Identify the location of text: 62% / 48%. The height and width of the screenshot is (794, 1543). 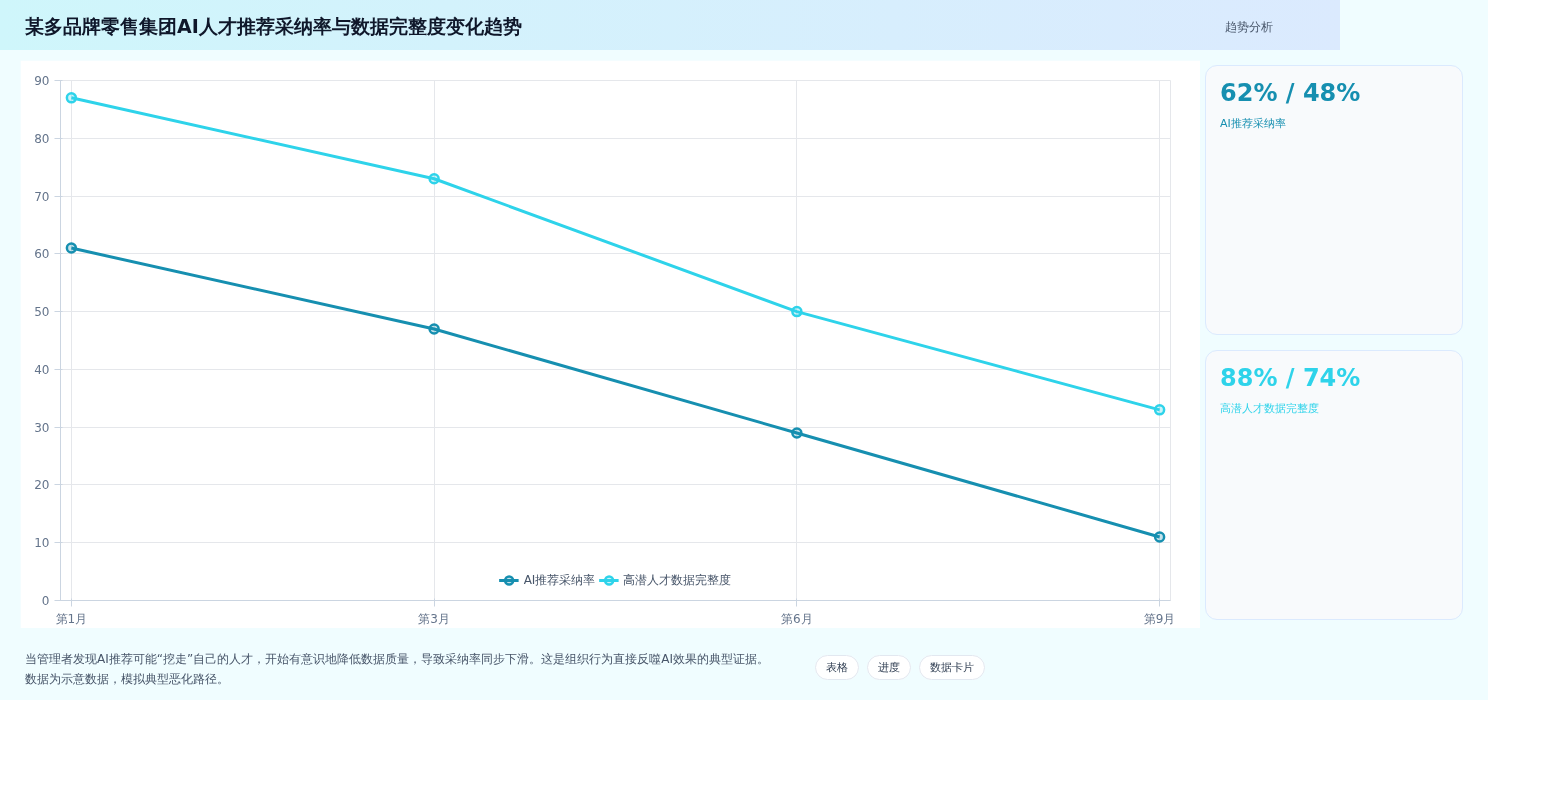
(1290, 93).